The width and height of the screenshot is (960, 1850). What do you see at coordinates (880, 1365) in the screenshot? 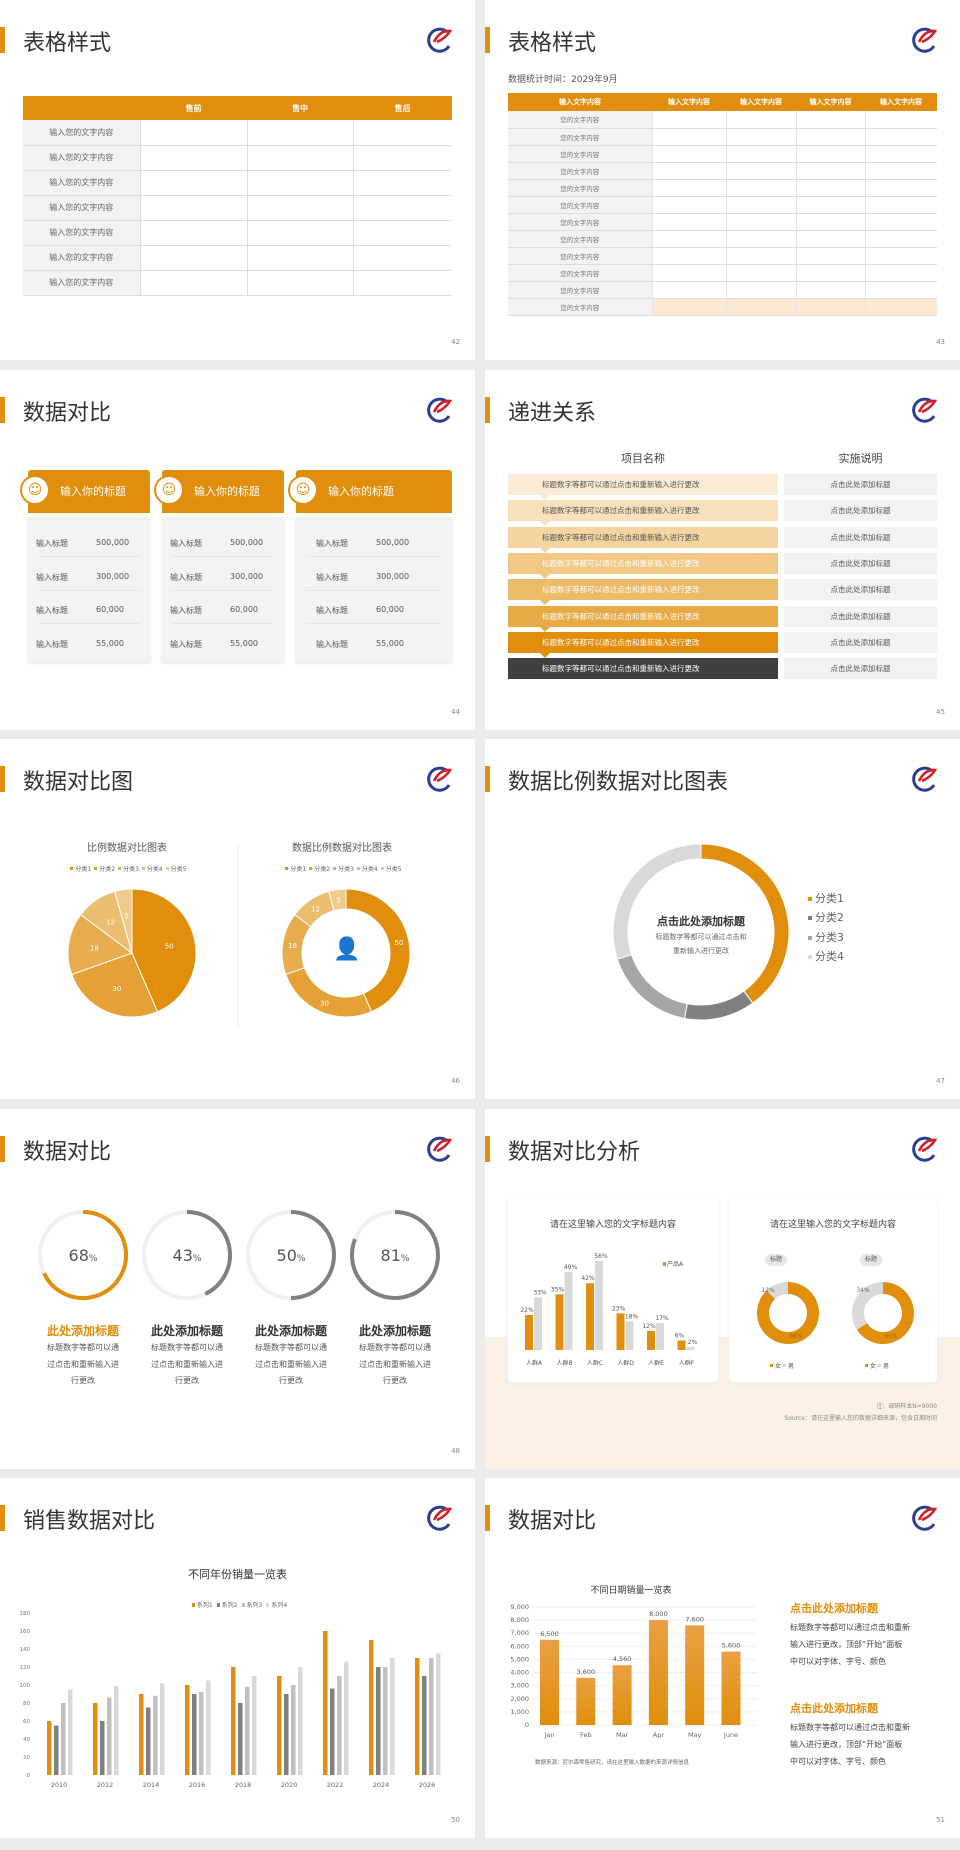
I see `legend-swatch` at bounding box center [880, 1365].